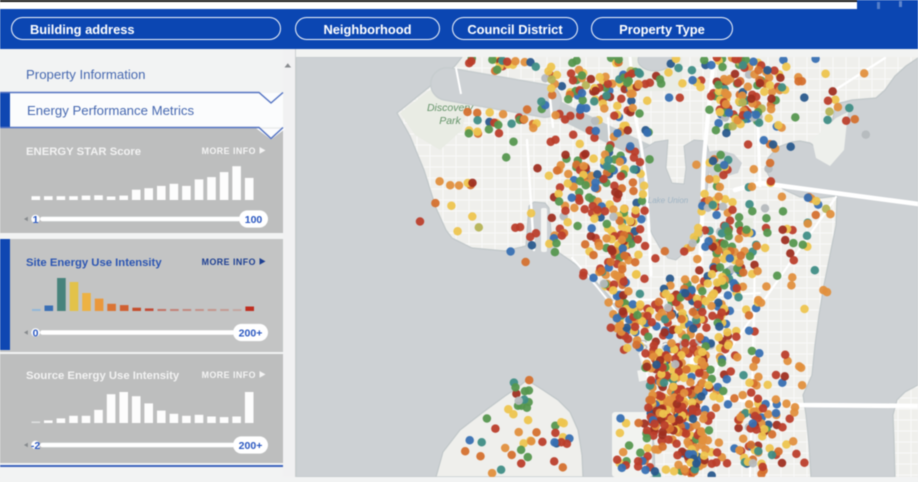 Image resolution: width=918 pixels, height=482 pixels. What do you see at coordinates (668, 200) in the screenshot?
I see `svg-text: Lake Union` at bounding box center [668, 200].